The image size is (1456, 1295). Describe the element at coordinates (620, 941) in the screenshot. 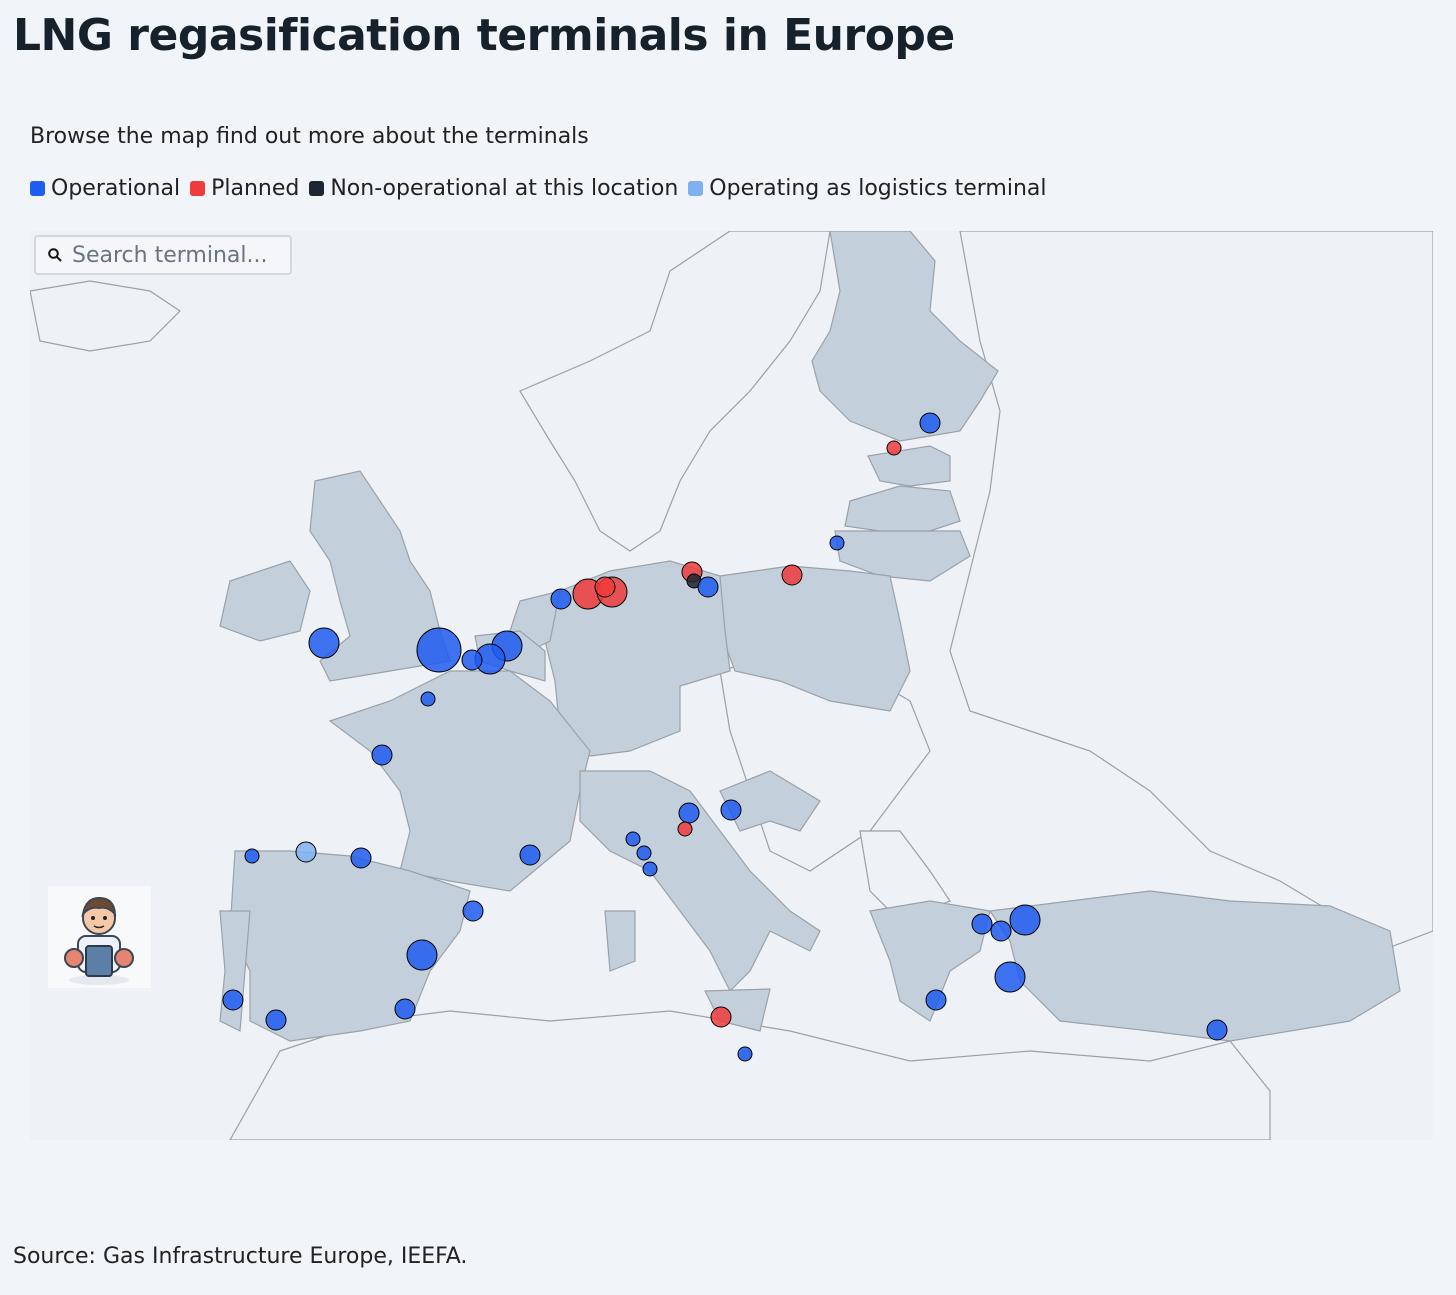

I see `country-sardinia` at that location.